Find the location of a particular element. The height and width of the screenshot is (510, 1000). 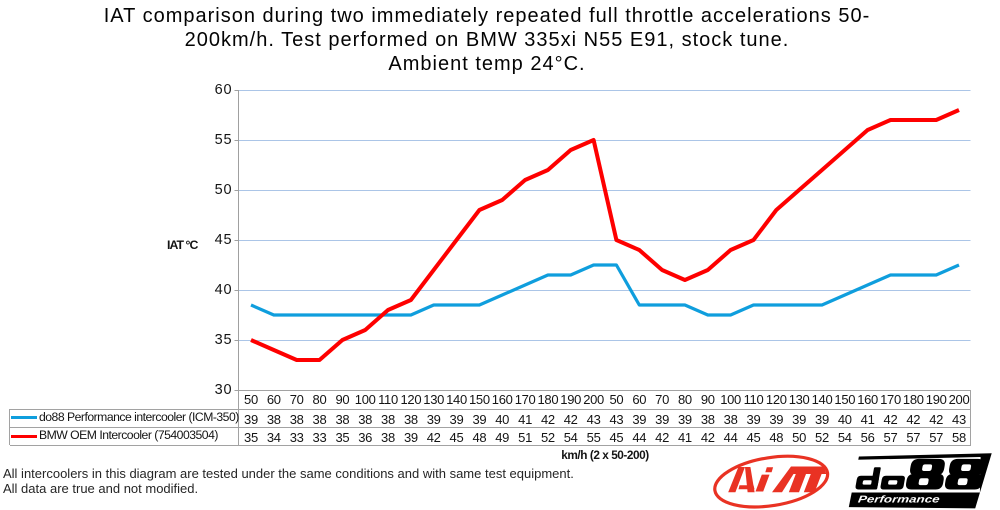

svg-text: Performance is located at coordinates (899, 499).